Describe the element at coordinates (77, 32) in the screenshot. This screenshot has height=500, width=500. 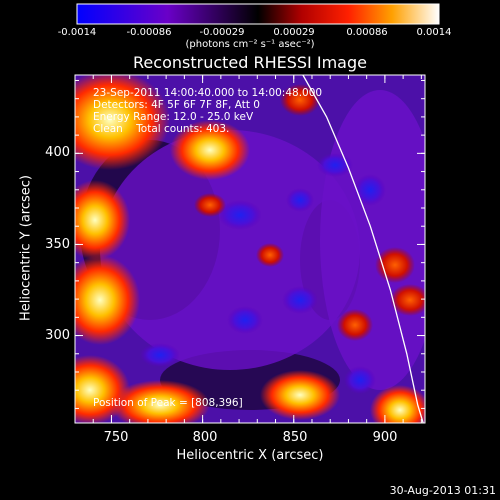
I see `colorbar-tick: -0.0014` at that location.